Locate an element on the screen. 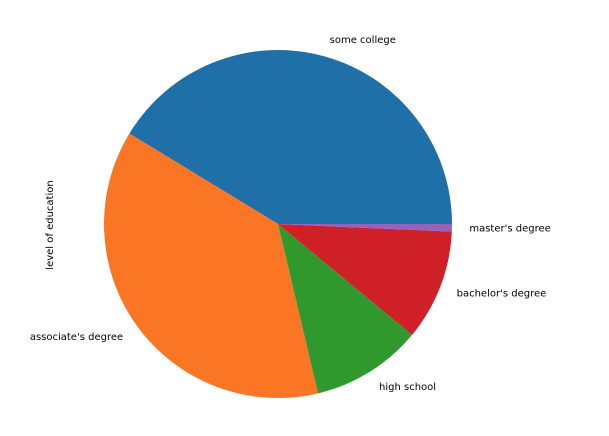 The height and width of the screenshot is (436, 609). y-axis-label: level of education is located at coordinates (50, 224).